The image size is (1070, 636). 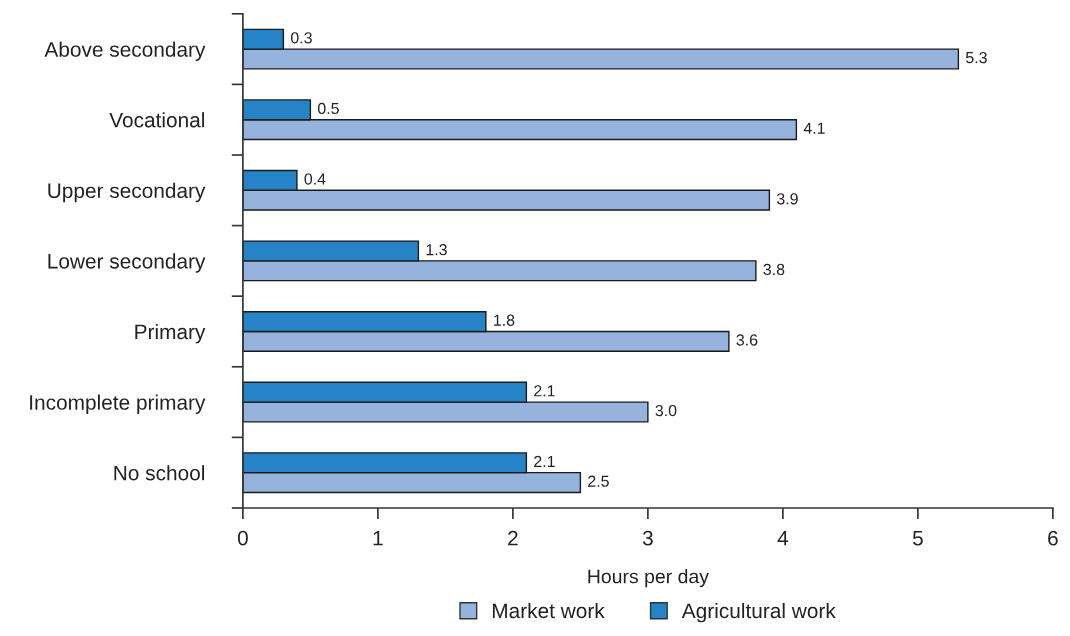 What do you see at coordinates (170, 333) in the screenshot?
I see `y-tick-label: Primary` at bounding box center [170, 333].